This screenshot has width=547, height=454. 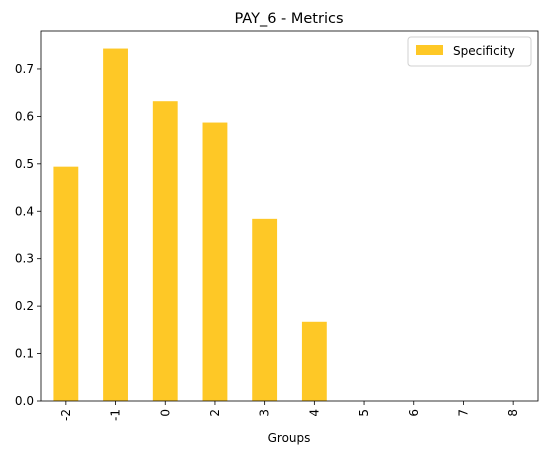 What do you see at coordinates (314, 413) in the screenshot?
I see `x-tick-label: 4` at bounding box center [314, 413].